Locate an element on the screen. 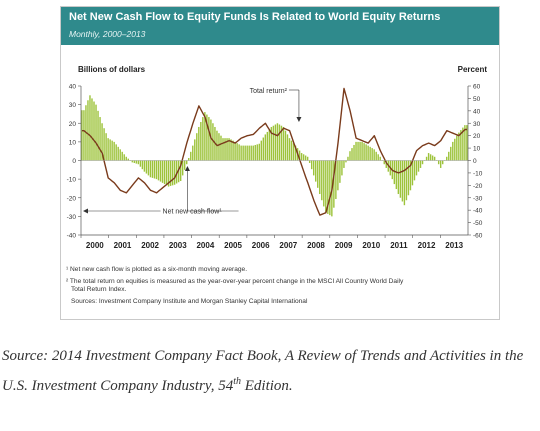 Image resolution: width=540 pixels, height=431 pixels. right-tick-label: 50 is located at coordinates (477, 99).